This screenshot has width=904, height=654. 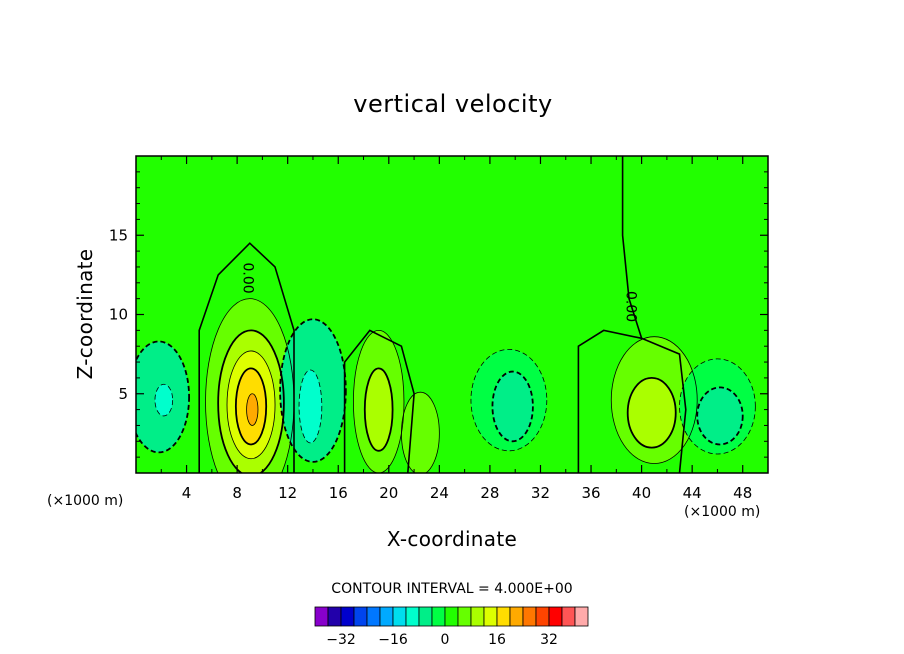 I want to click on x-tick-label: 40, so click(x=641, y=493).